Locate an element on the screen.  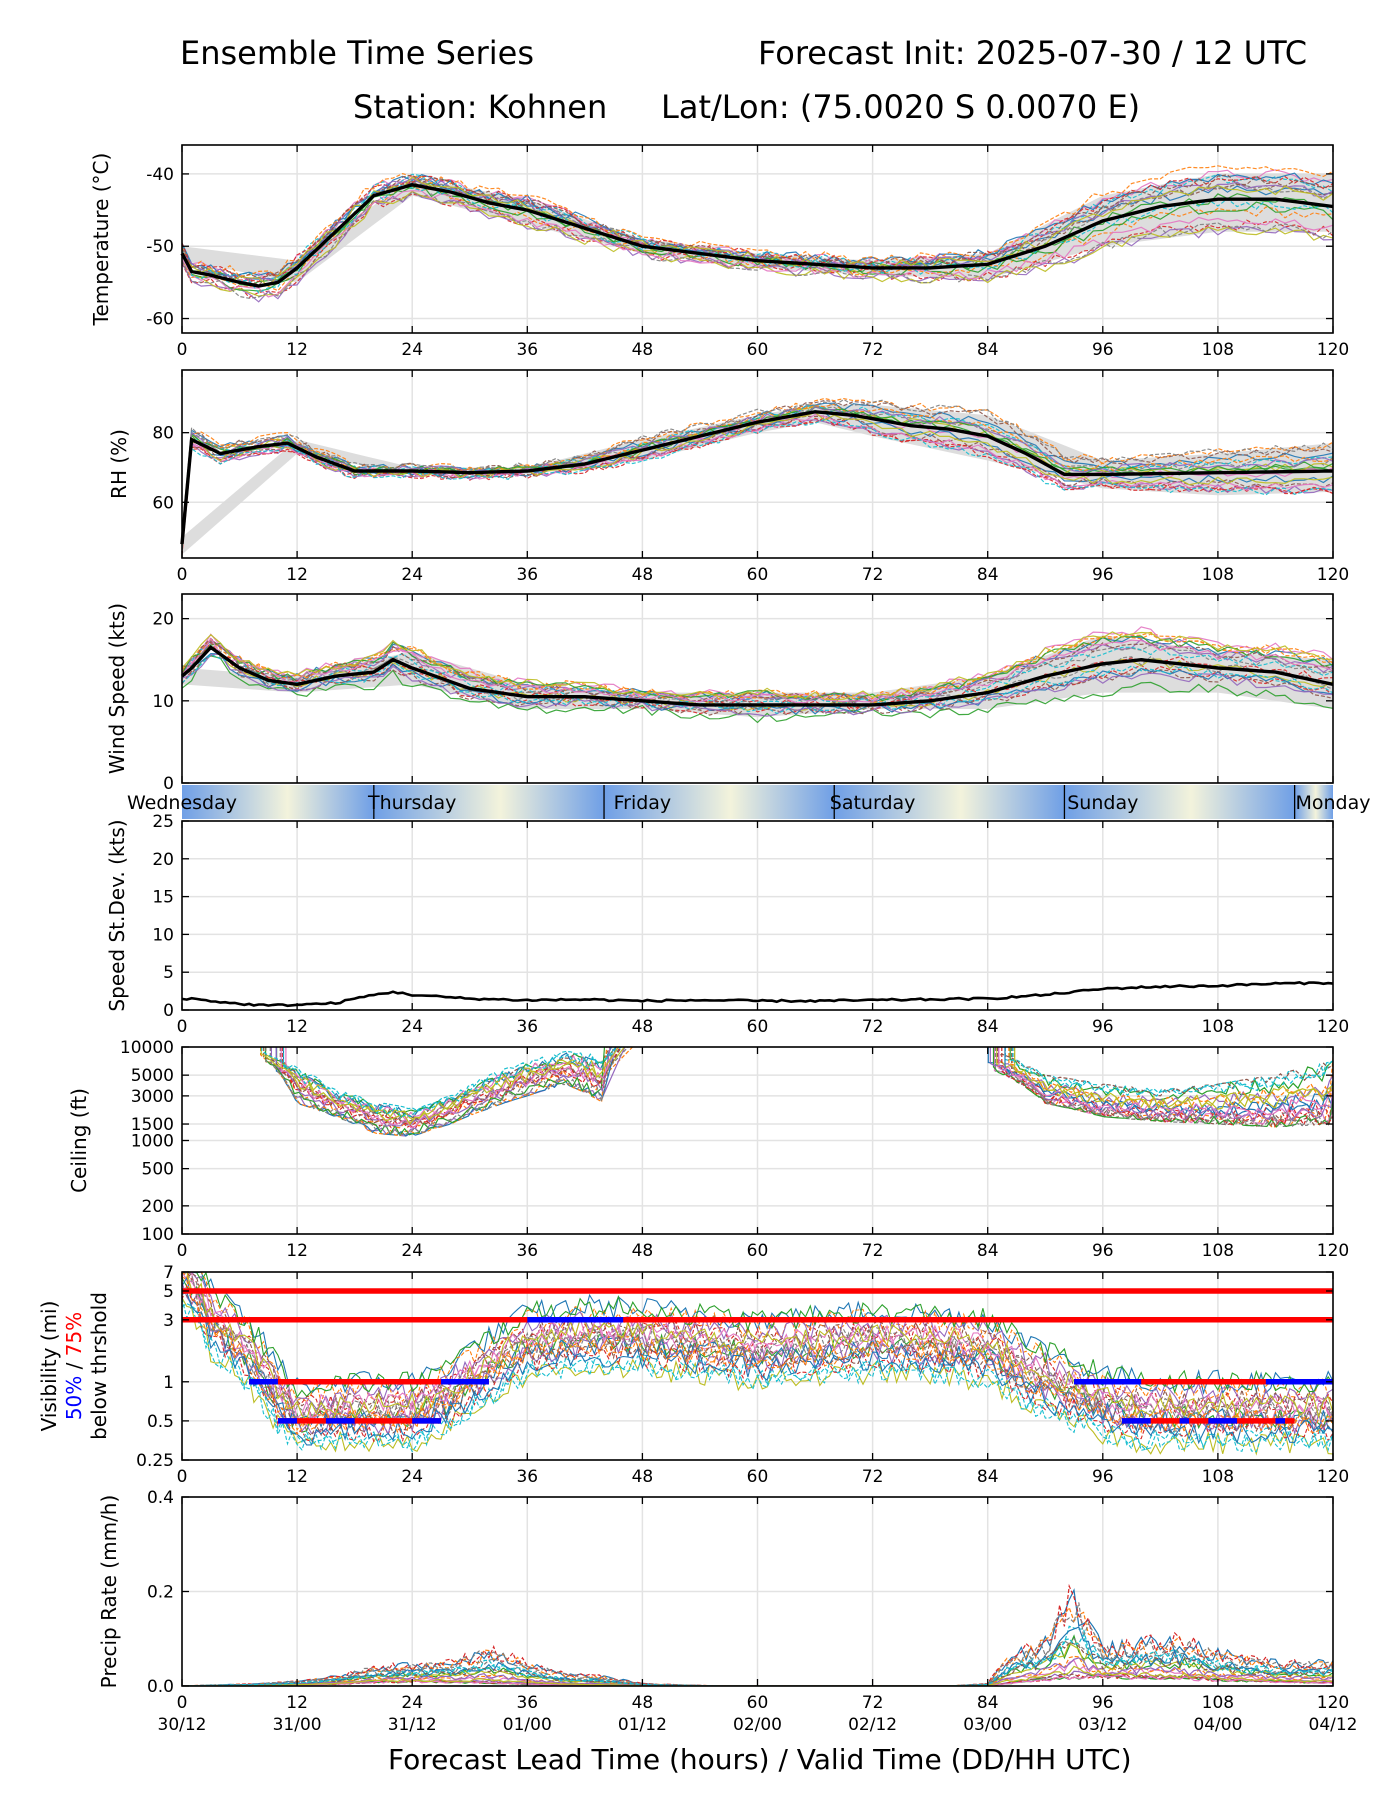
rh-xtick-label: 120 is located at coordinates (1333, 575).